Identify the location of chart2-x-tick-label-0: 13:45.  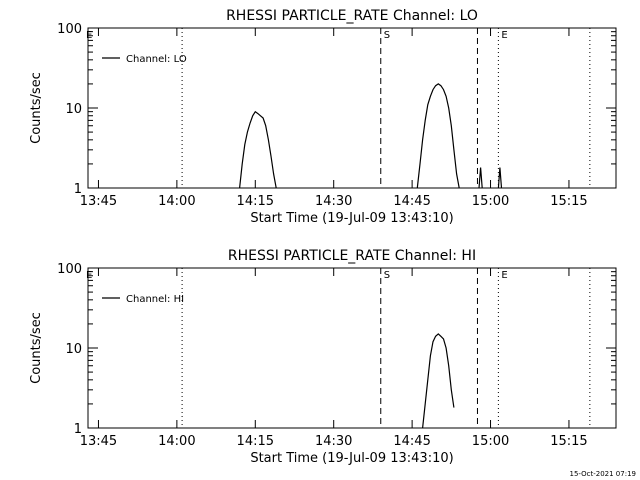
(98, 441).